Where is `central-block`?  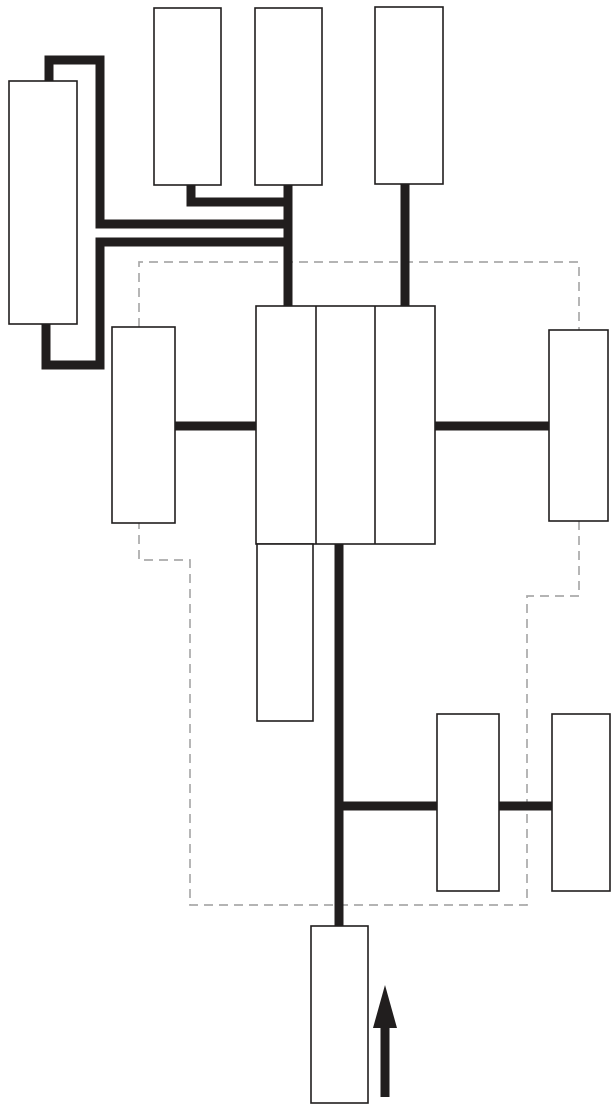 central-block is located at coordinates (345, 425).